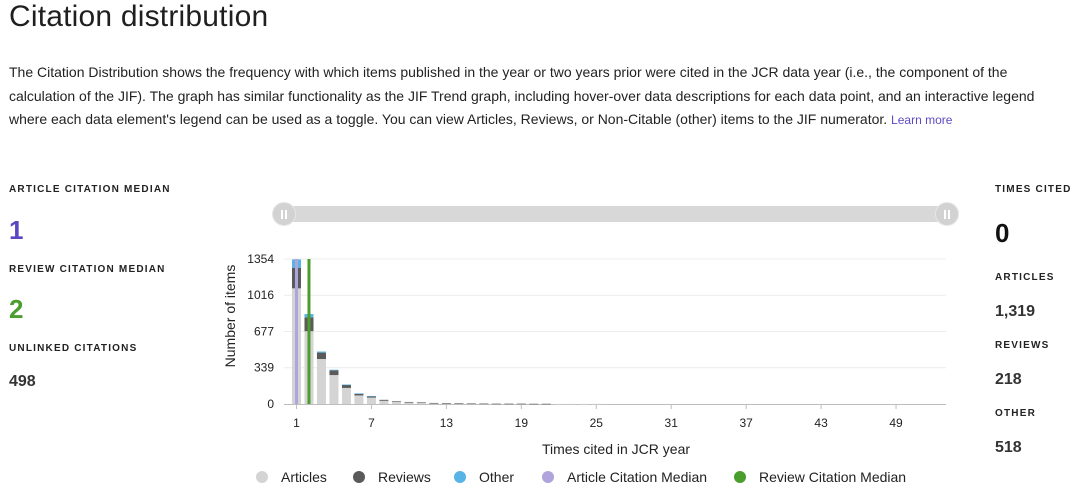 The height and width of the screenshot is (501, 1080). What do you see at coordinates (746, 423) in the screenshot?
I see `x-tick-label: 37` at bounding box center [746, 423].